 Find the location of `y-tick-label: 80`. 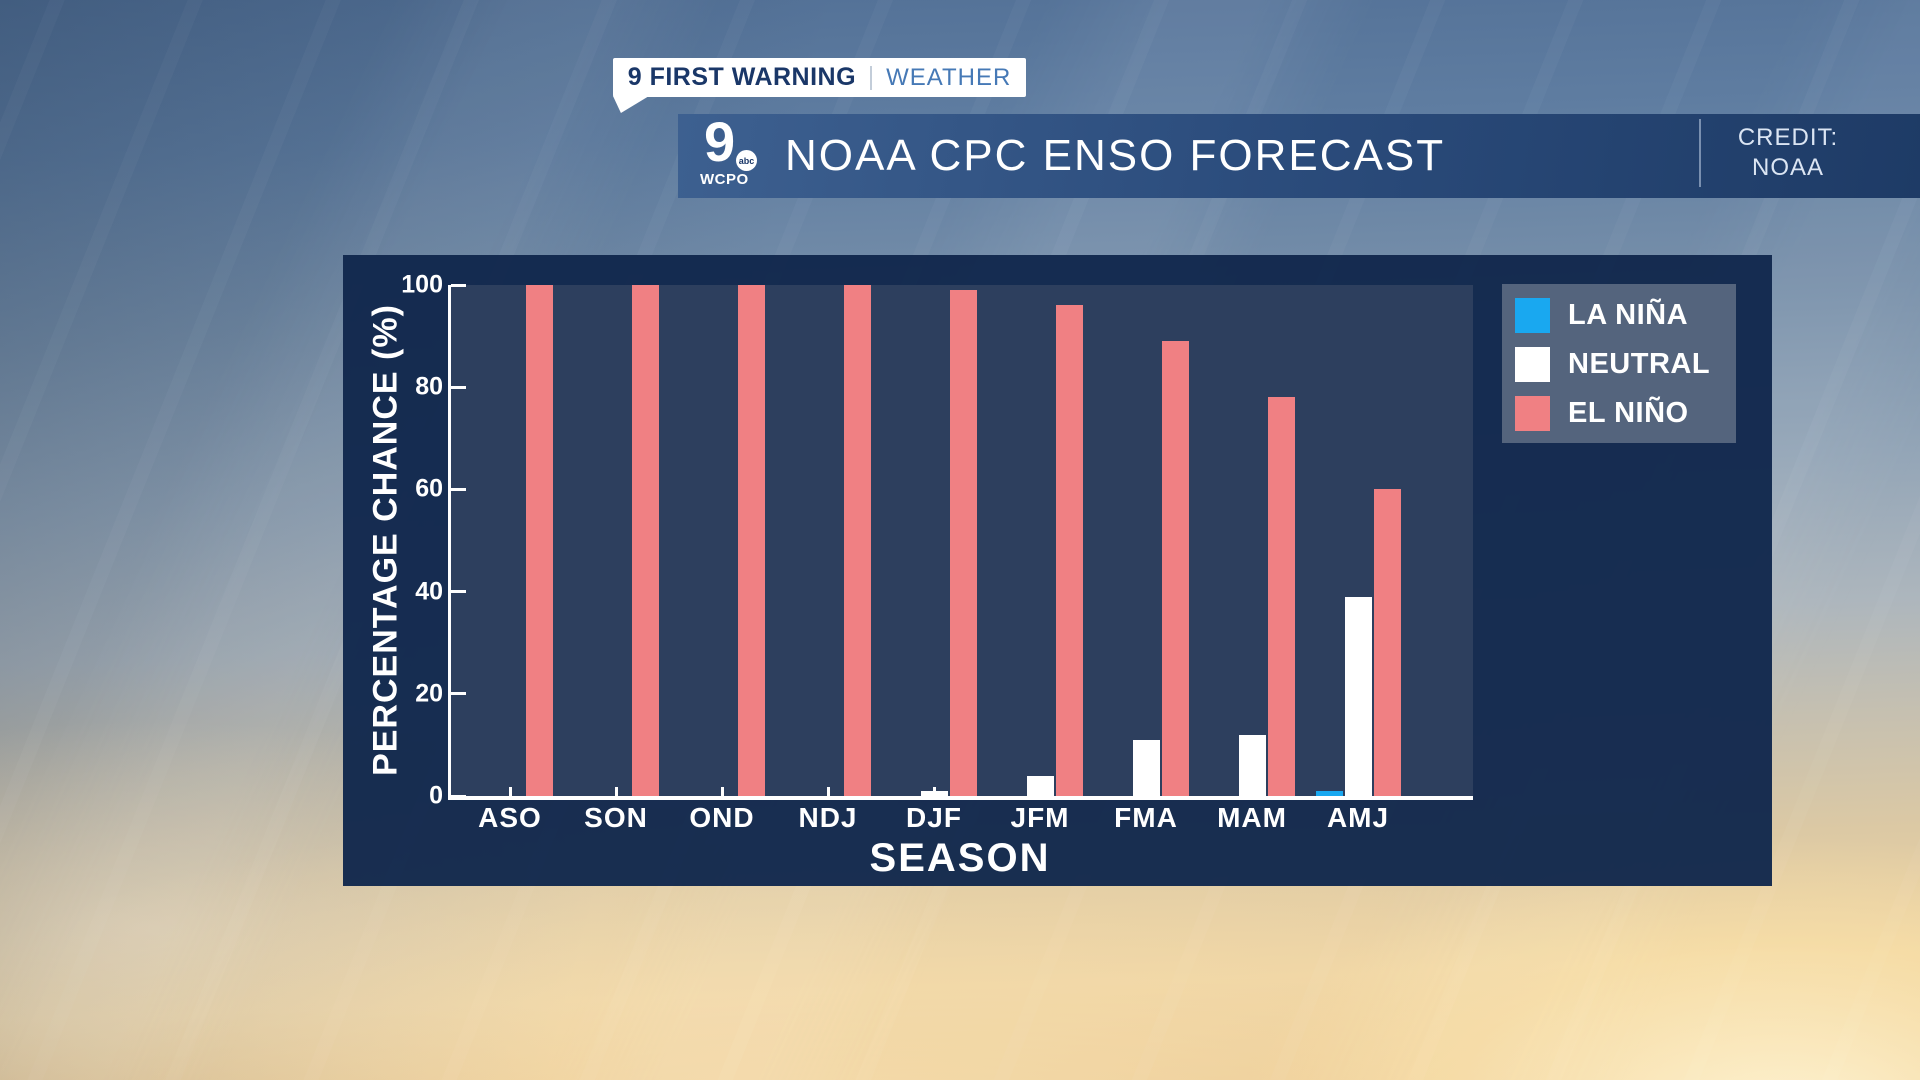

y-tick-label: 80 is located at coordinates (429, 386).